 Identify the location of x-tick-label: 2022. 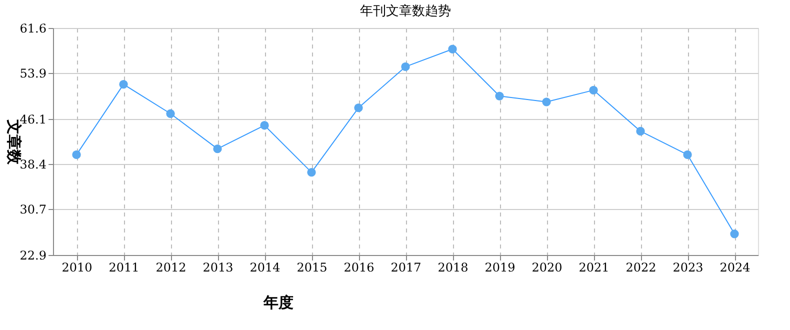
(641, 267).